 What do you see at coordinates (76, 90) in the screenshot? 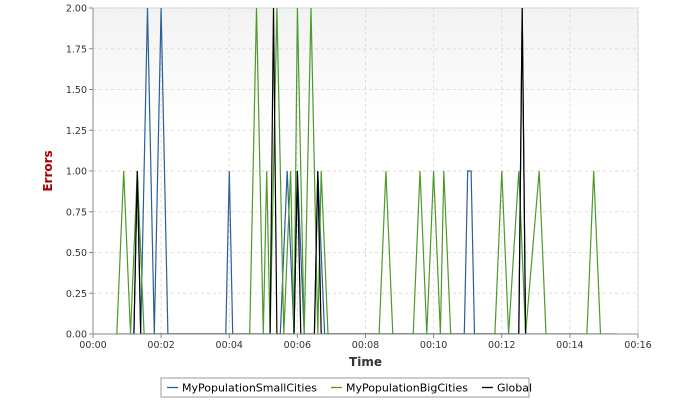
I see `y-tick-label: 1.50` at bounding box center [76, 90].